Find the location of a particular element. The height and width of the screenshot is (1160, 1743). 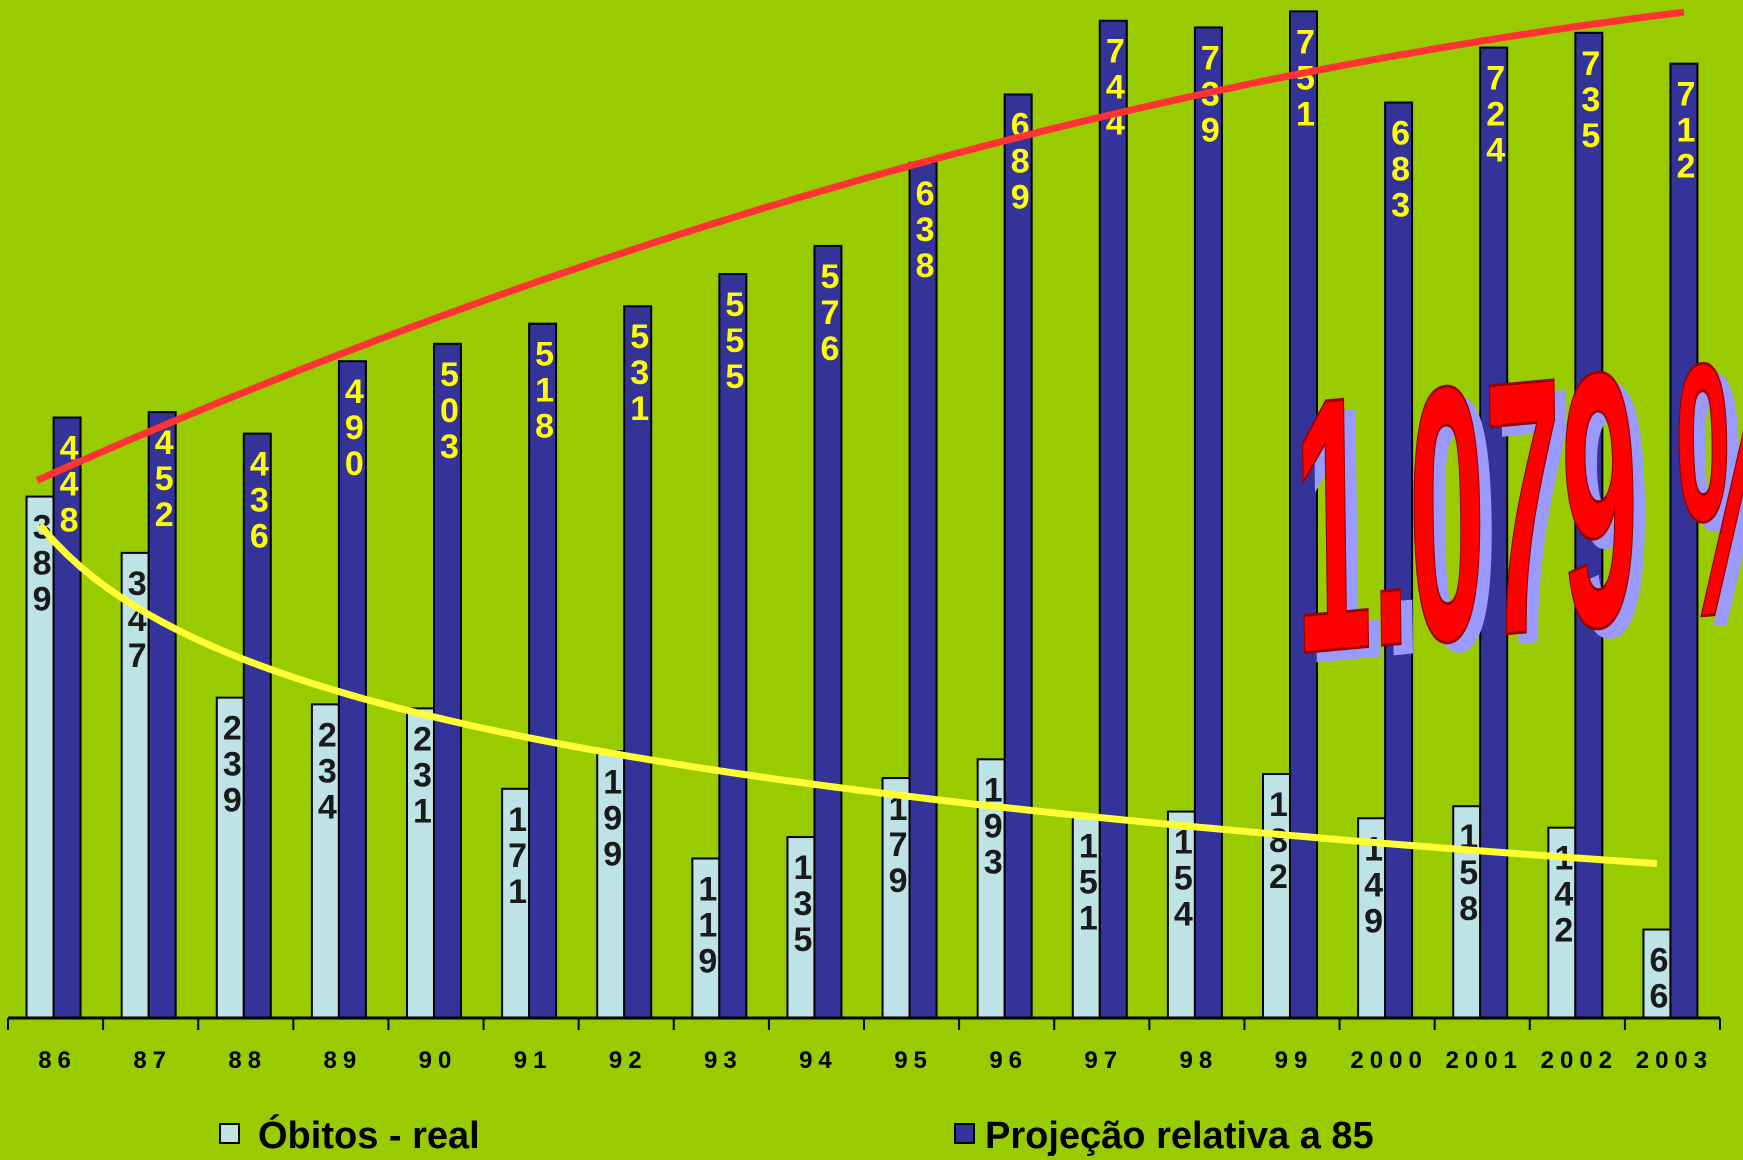

x-tick-label: 92 is located at coordinates (628, 1060).